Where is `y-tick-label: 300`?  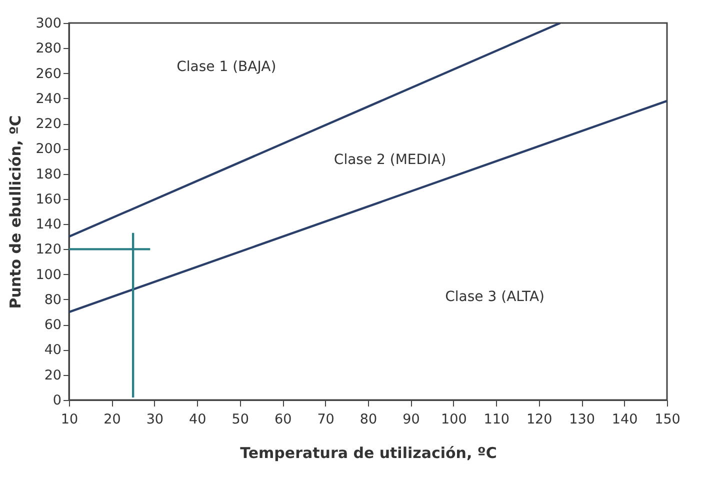 y-tick-label: 300 is located at coordinates (49, 24).